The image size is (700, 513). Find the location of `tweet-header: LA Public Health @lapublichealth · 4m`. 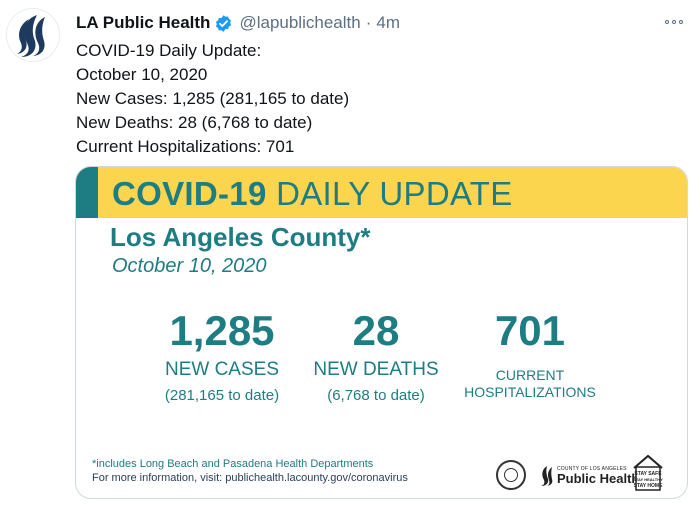

tweet-header: LA Public Health @lapublichealth · 4m is located at coordinates (238, 23).